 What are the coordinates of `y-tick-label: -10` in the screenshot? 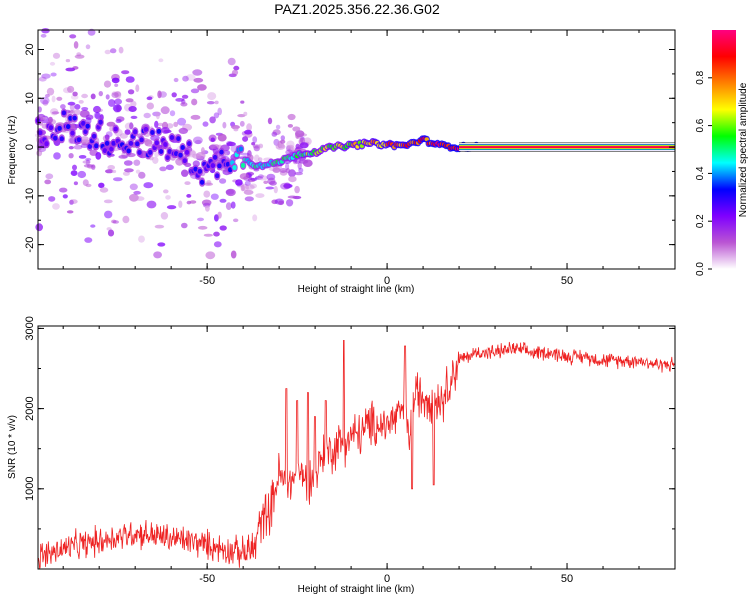 It's located at (30, 196).